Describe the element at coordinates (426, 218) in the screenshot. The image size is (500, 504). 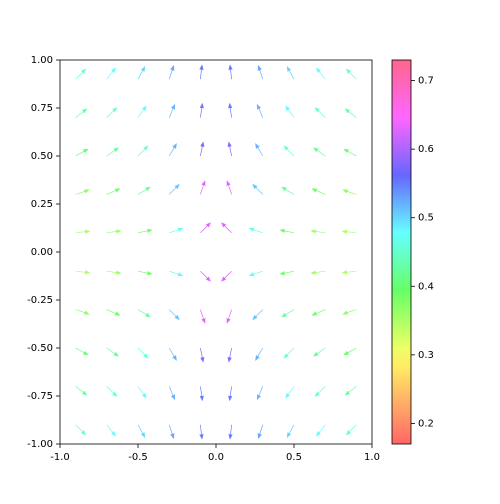
I see `colorbar-tick-label: 0.5` at that location.